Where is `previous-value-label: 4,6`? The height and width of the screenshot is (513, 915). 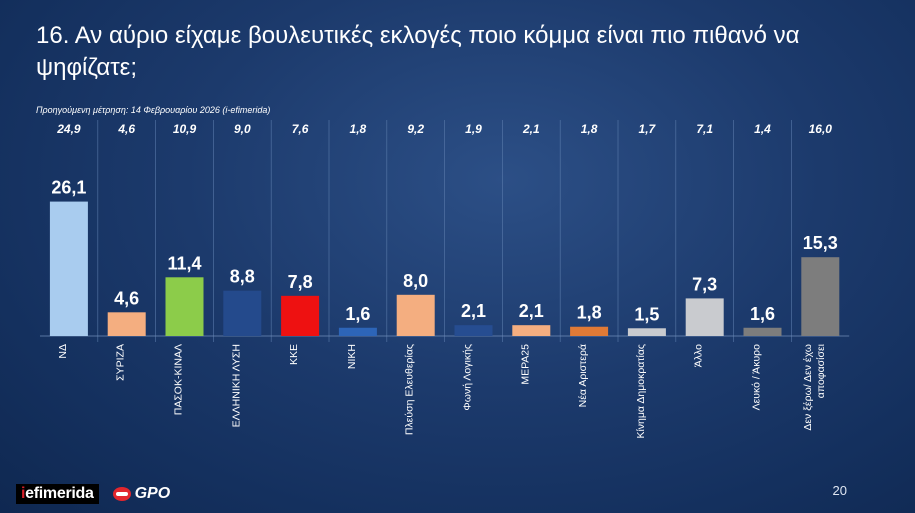 previous-value-label: 4,6 is located at coordinates (126, 129).